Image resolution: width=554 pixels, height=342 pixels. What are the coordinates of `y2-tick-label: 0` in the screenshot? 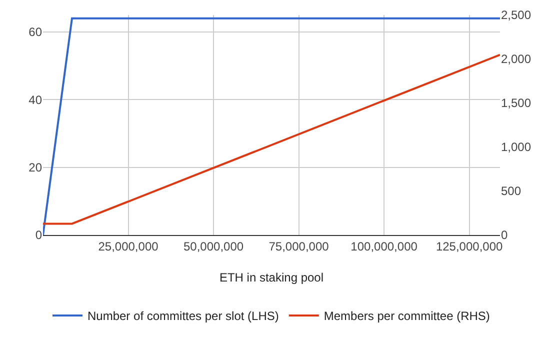 It's located at (504, 235).